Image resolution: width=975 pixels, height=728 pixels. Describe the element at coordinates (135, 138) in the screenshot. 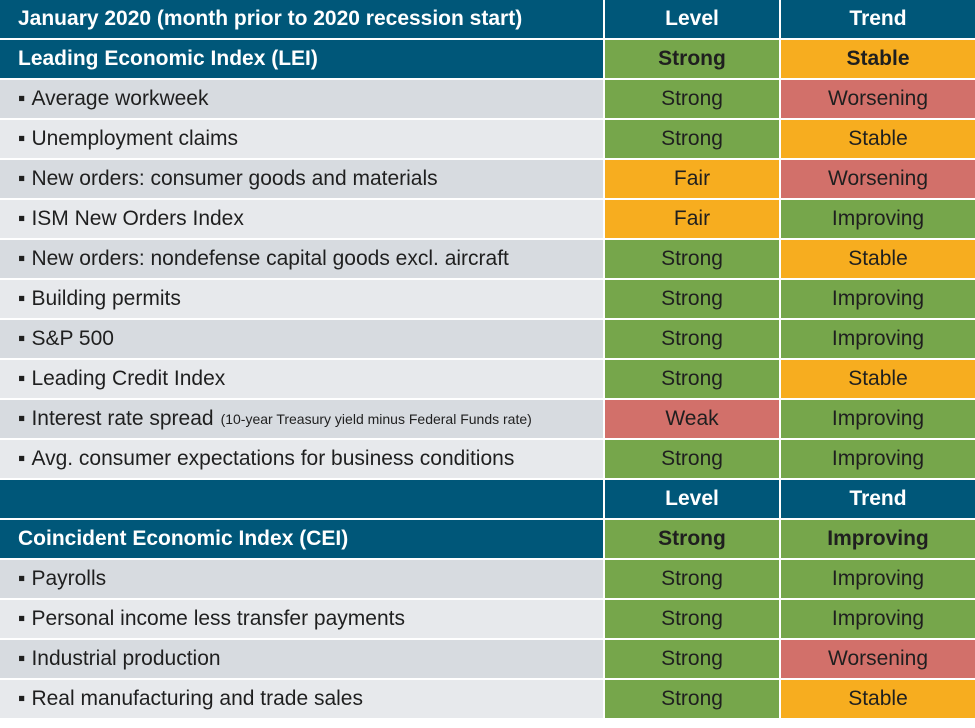

I see `component-name: Unemployment claims` at that location.